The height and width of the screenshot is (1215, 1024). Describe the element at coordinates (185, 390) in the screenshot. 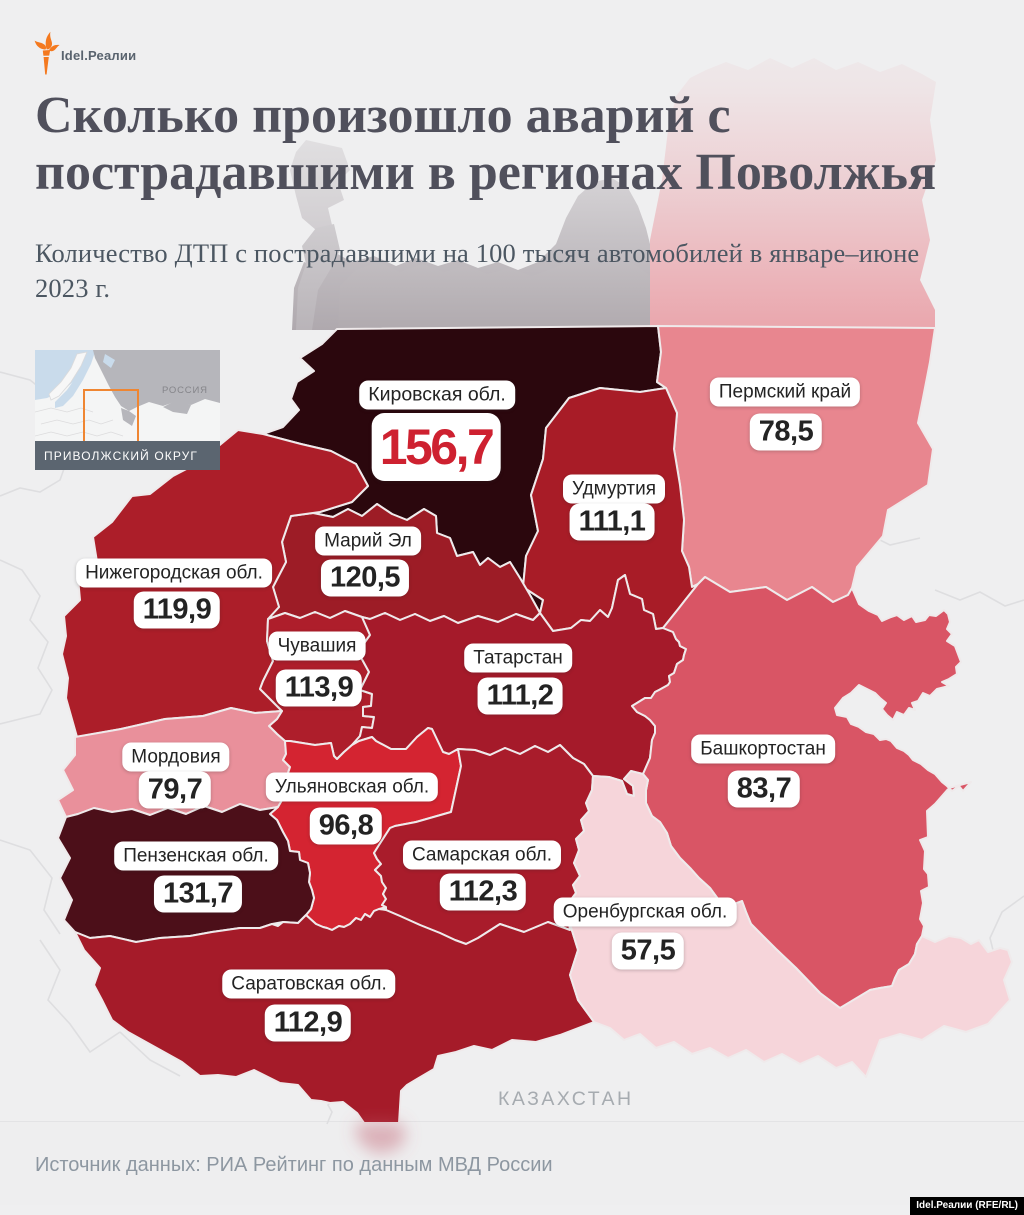

I see `svg-text: РОССИЯ` at that location.